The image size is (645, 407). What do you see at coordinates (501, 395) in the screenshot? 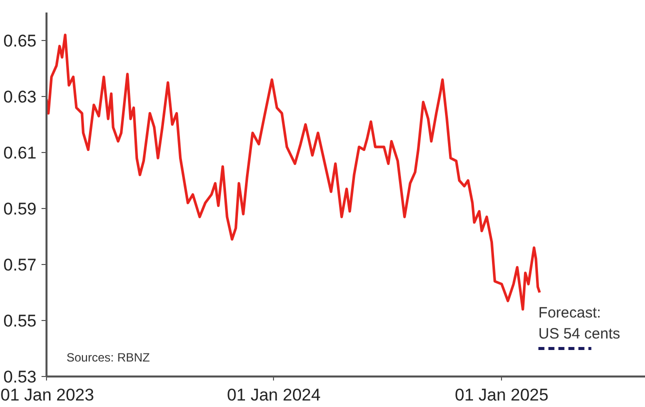
I see `x-tick-label: 01 Jan 2025` at bounding box center [501, 395].